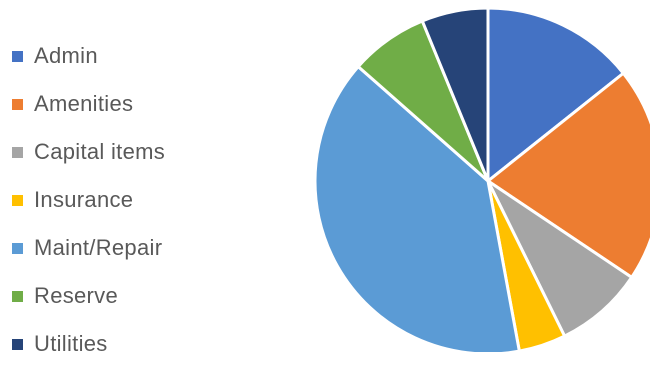  Describe the element at coordinates (84, 199) in the screenshot. I see `legend-label: Insurance` at that location.